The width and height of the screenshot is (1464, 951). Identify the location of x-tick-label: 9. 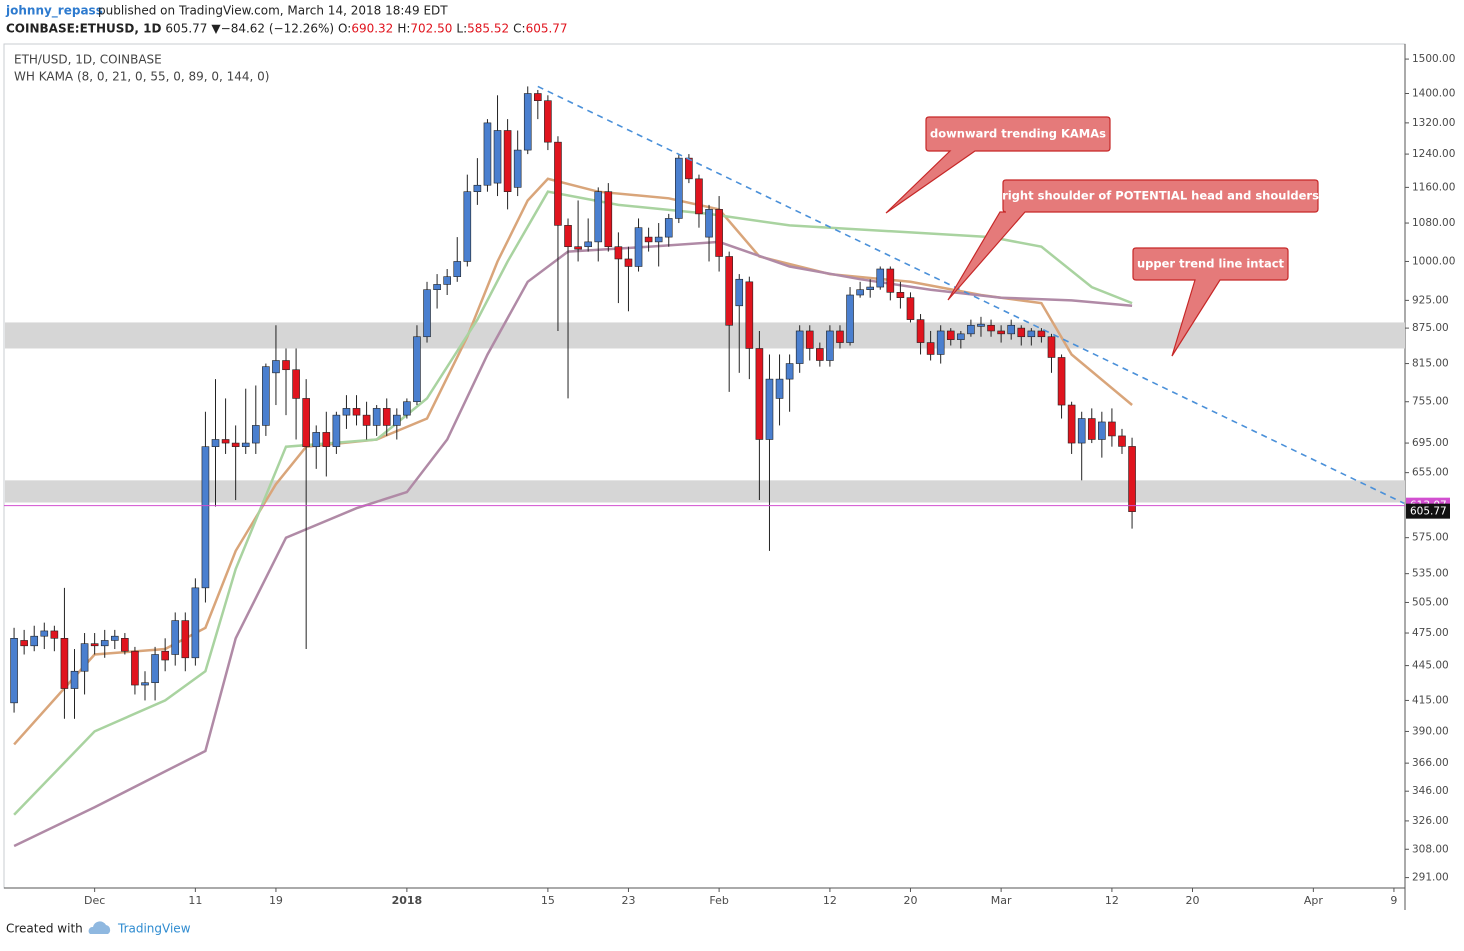
(1393, 900).